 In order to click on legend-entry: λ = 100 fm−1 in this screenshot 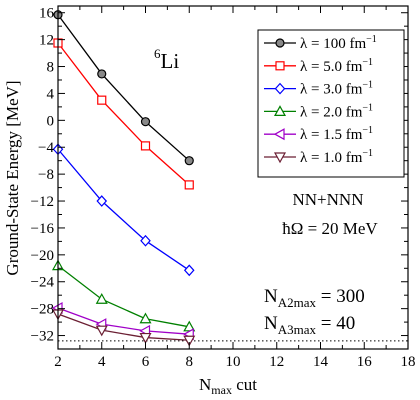, I will do `click(320, 43)`.